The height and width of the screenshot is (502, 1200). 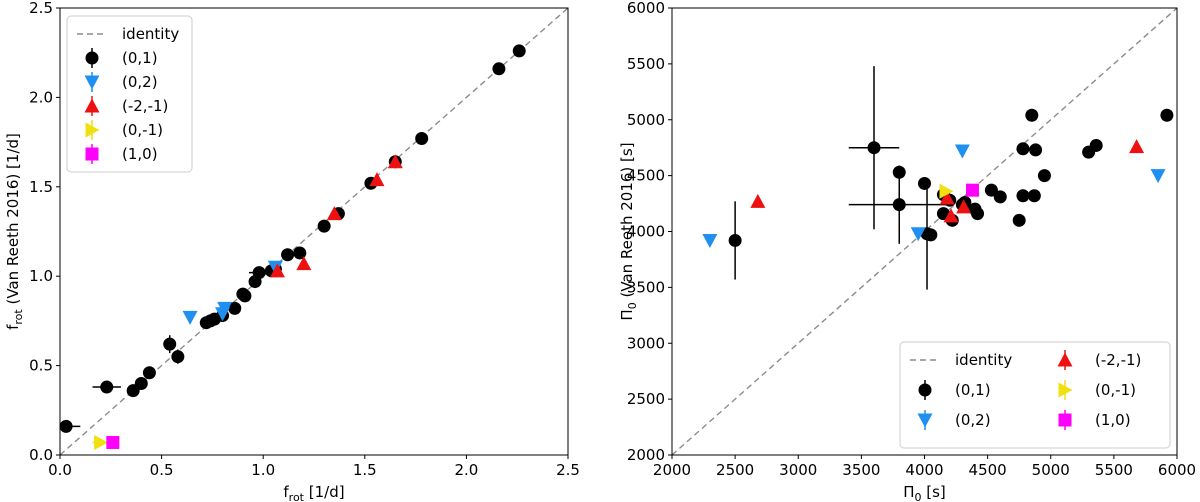 I want to click on y-tick-label: 6000, so click(x=646, y=8).